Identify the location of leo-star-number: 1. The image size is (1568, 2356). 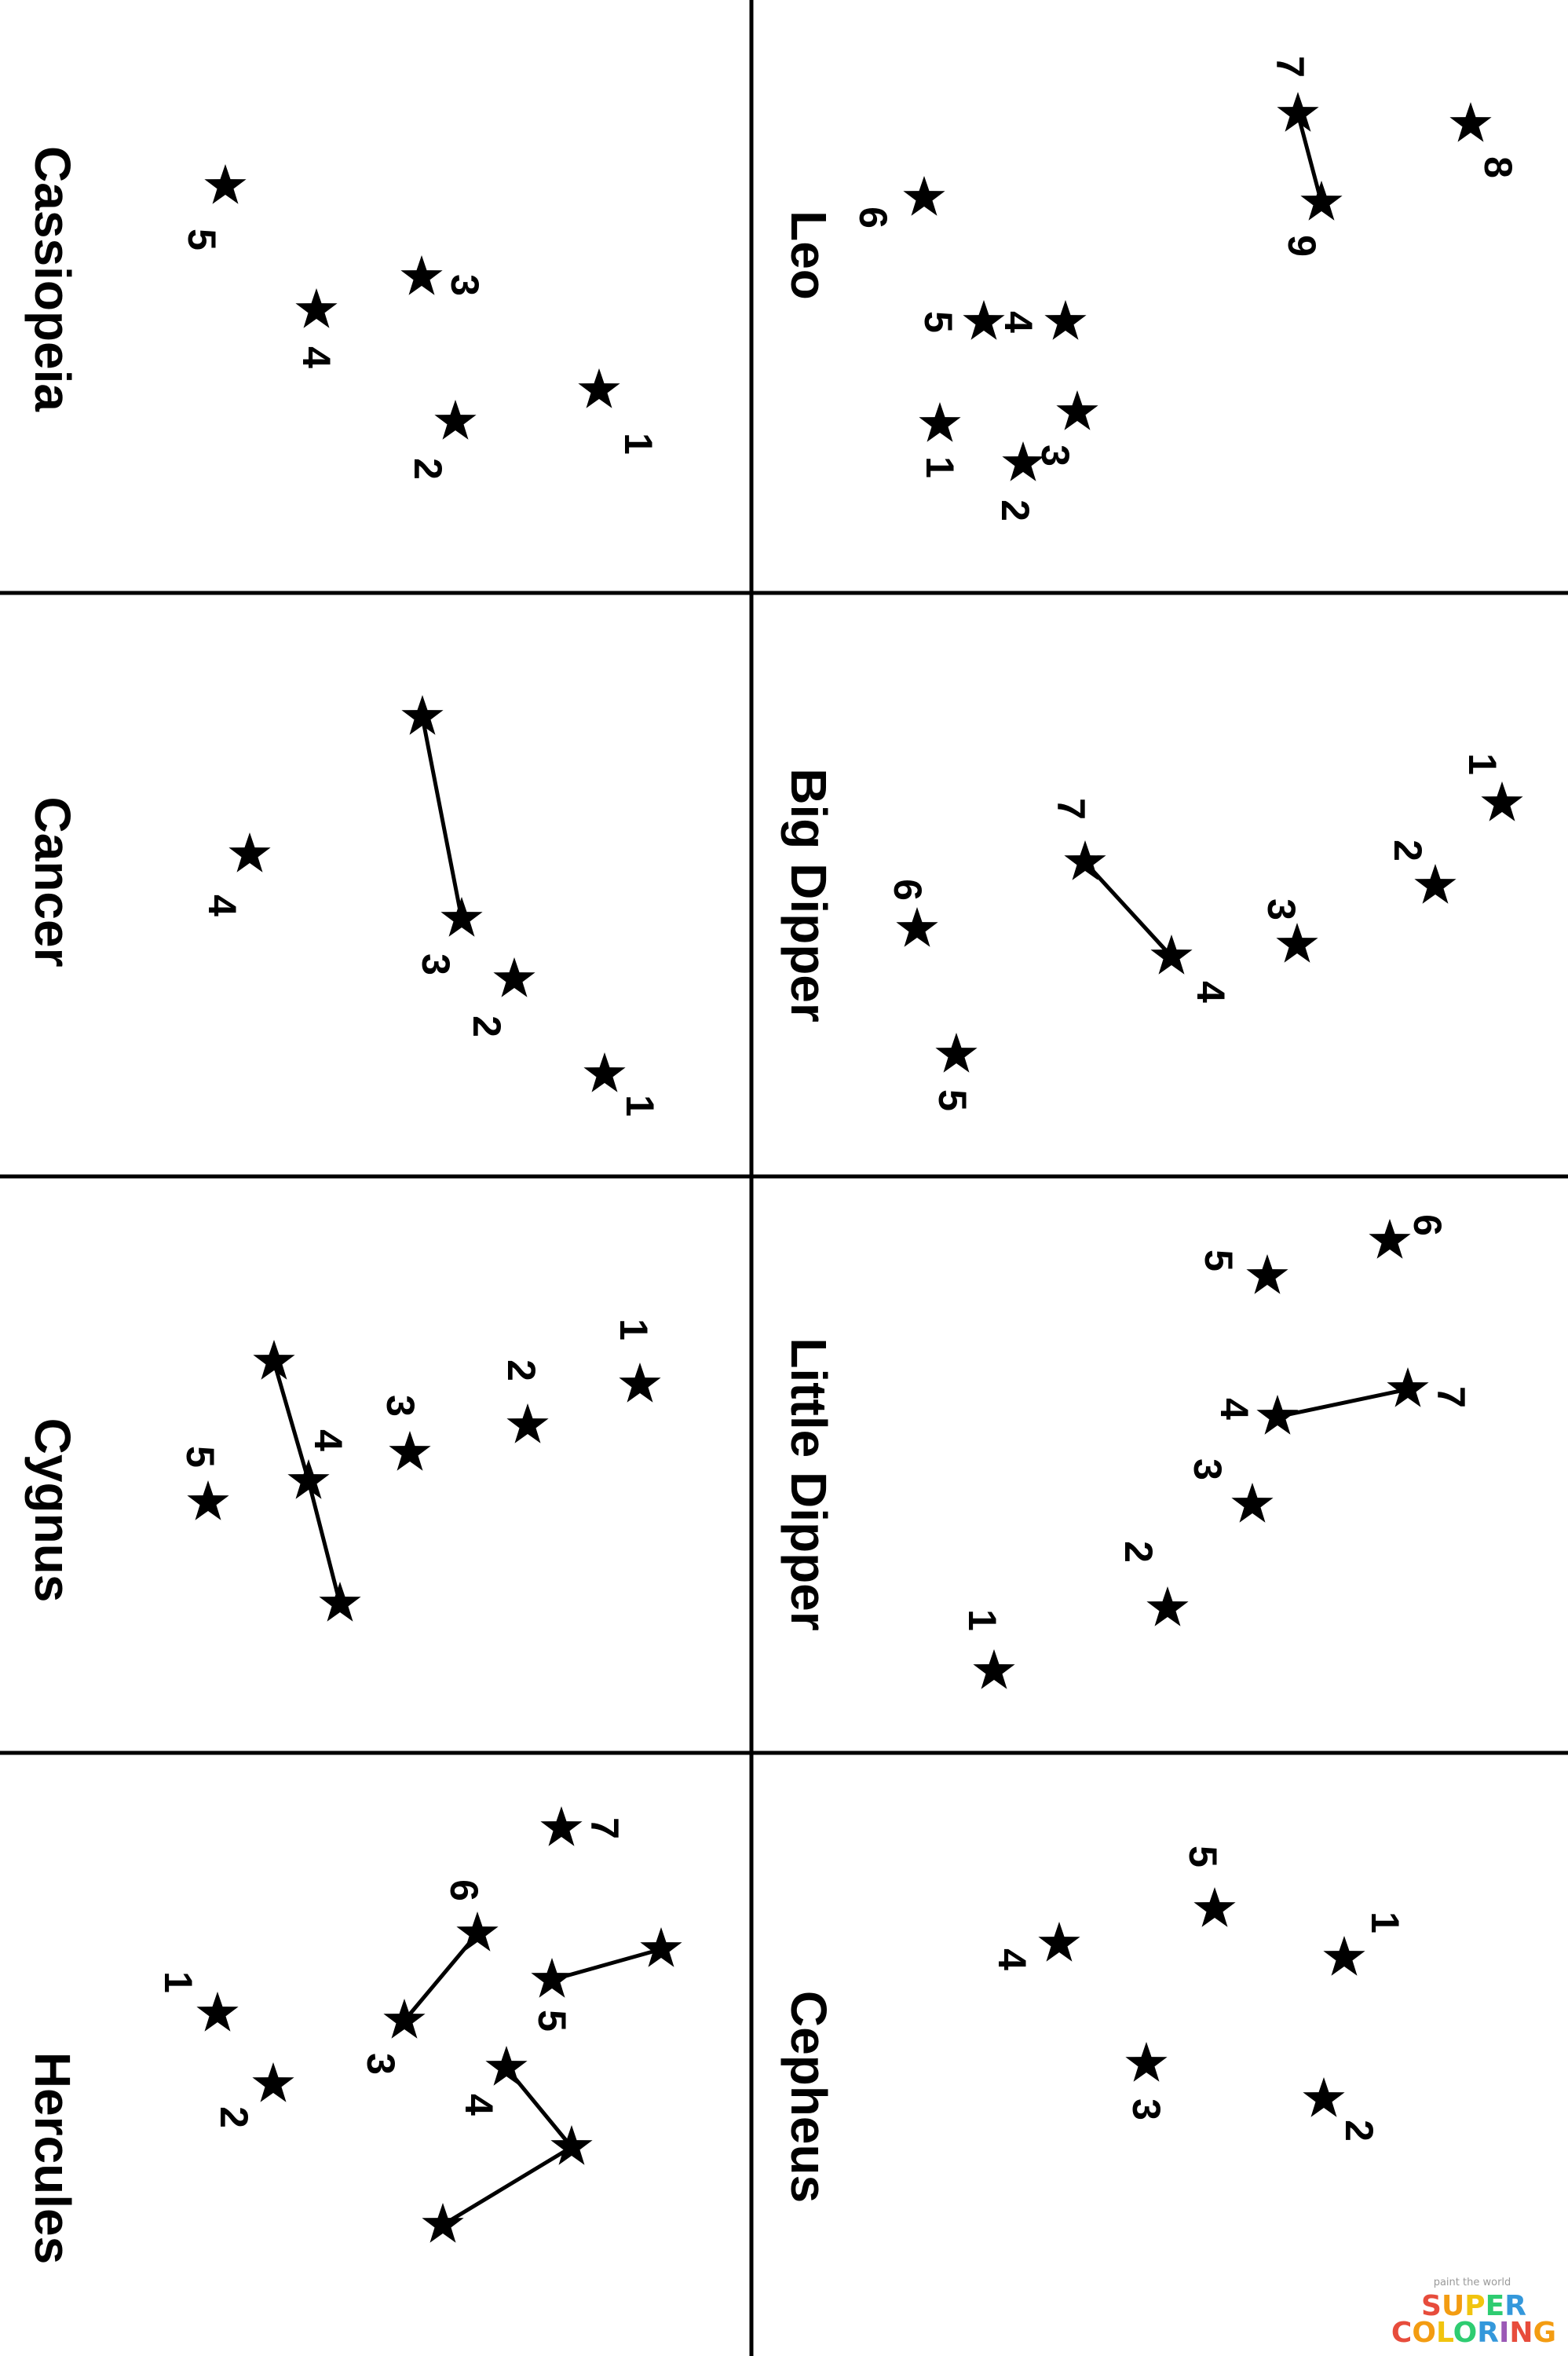
(940, 467).